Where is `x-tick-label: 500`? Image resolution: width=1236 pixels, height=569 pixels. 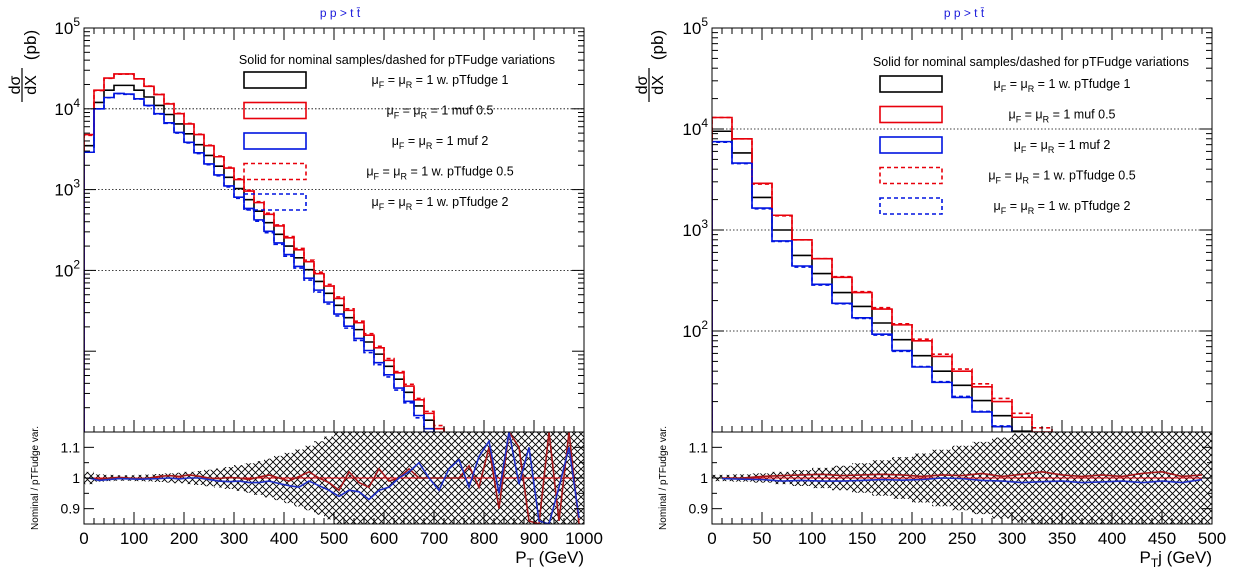
x-tick-label: 500 is located at coordinates (334, 538).